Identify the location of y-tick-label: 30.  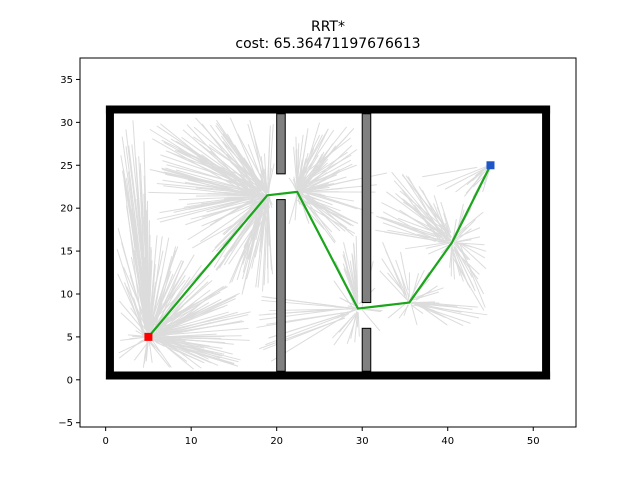
(66, 123).